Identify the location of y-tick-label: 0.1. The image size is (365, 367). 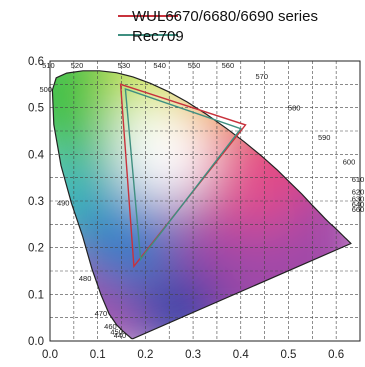
(36, 295).